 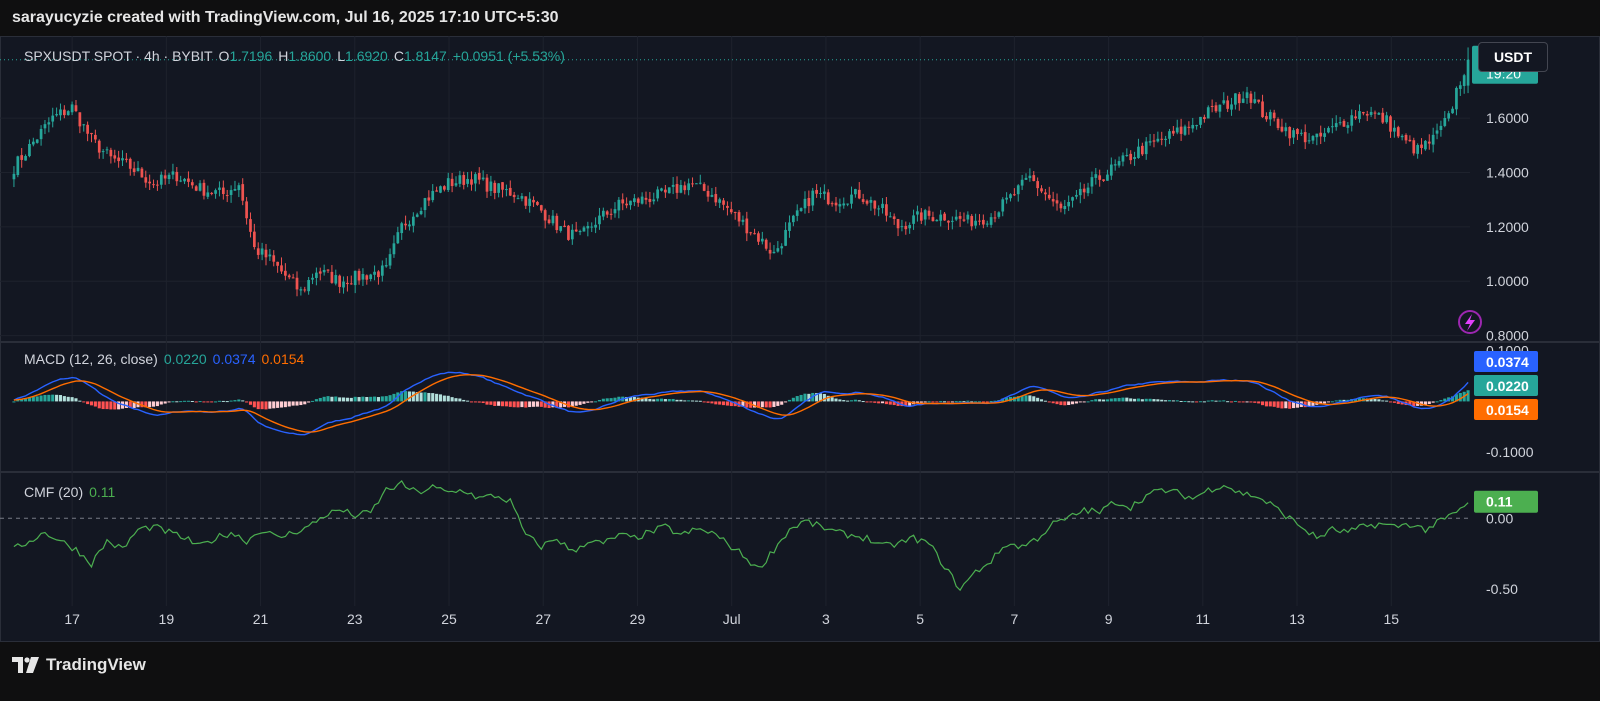 I want to click on currency-button: USDT, so click(x=1513, y=57).